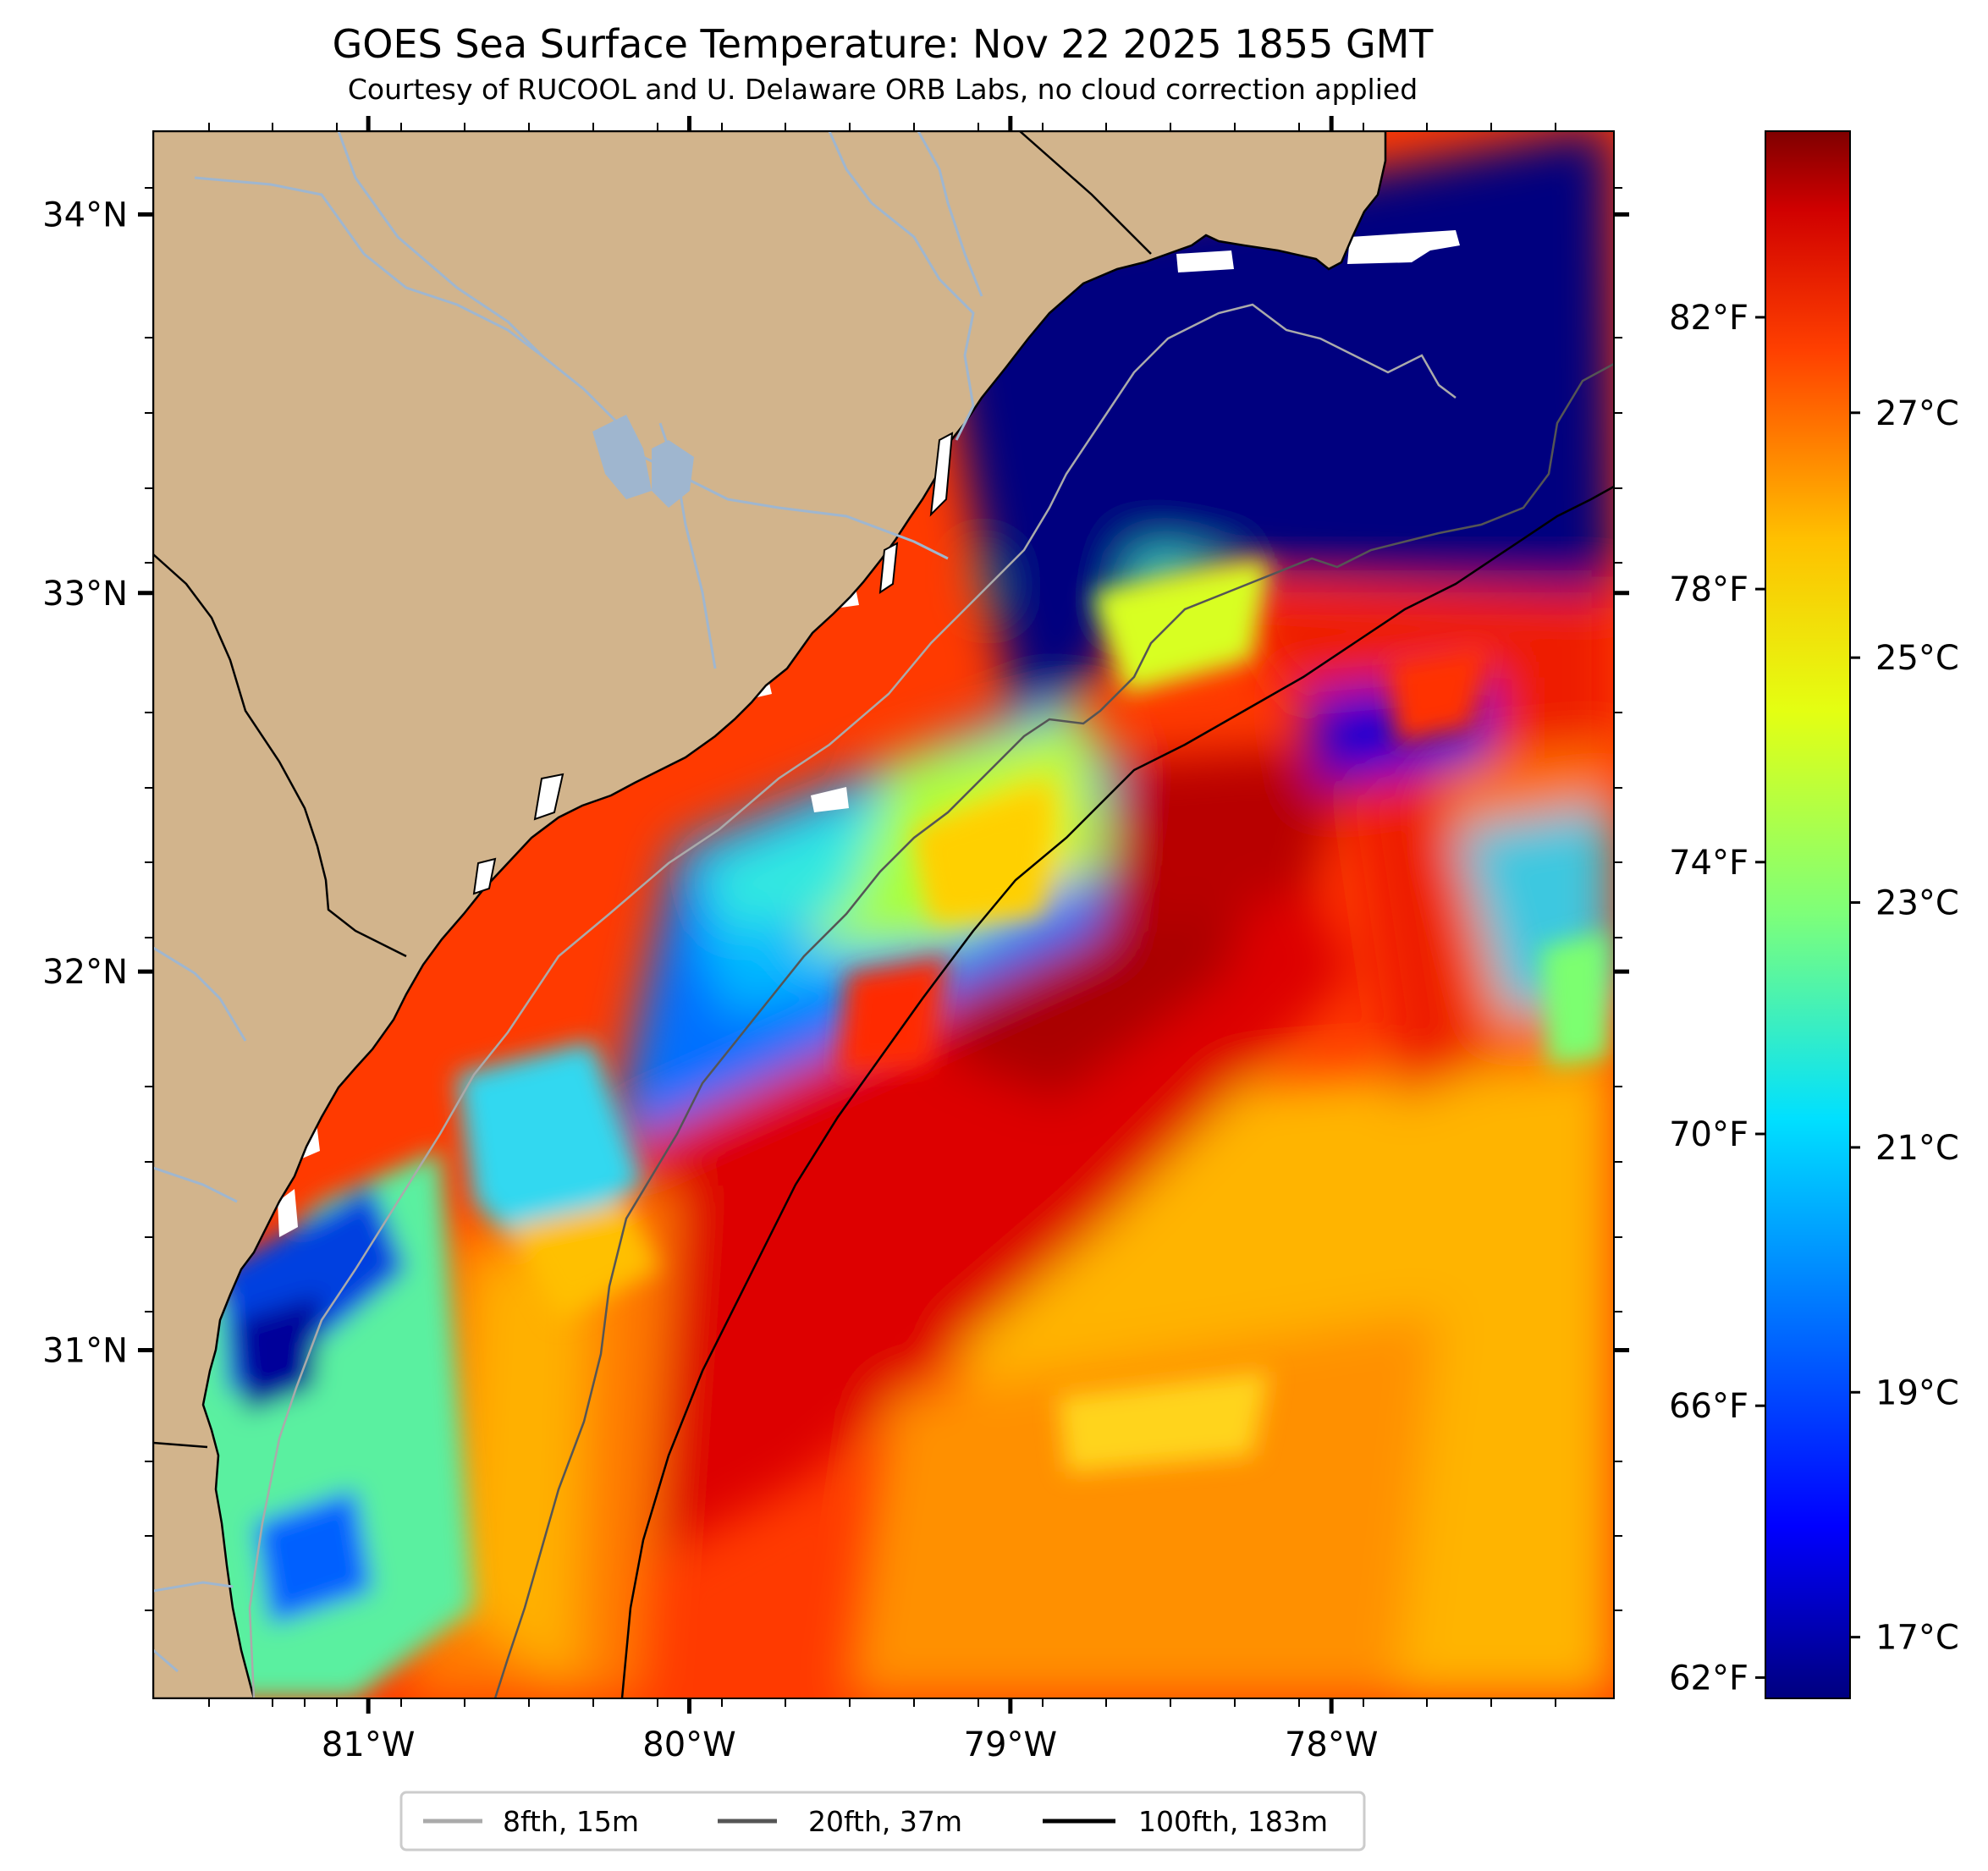 The height and width of the screenshot is (1871, 1988). I want to click on colorbar-f-label: 62°F, so click(1708, 1679).